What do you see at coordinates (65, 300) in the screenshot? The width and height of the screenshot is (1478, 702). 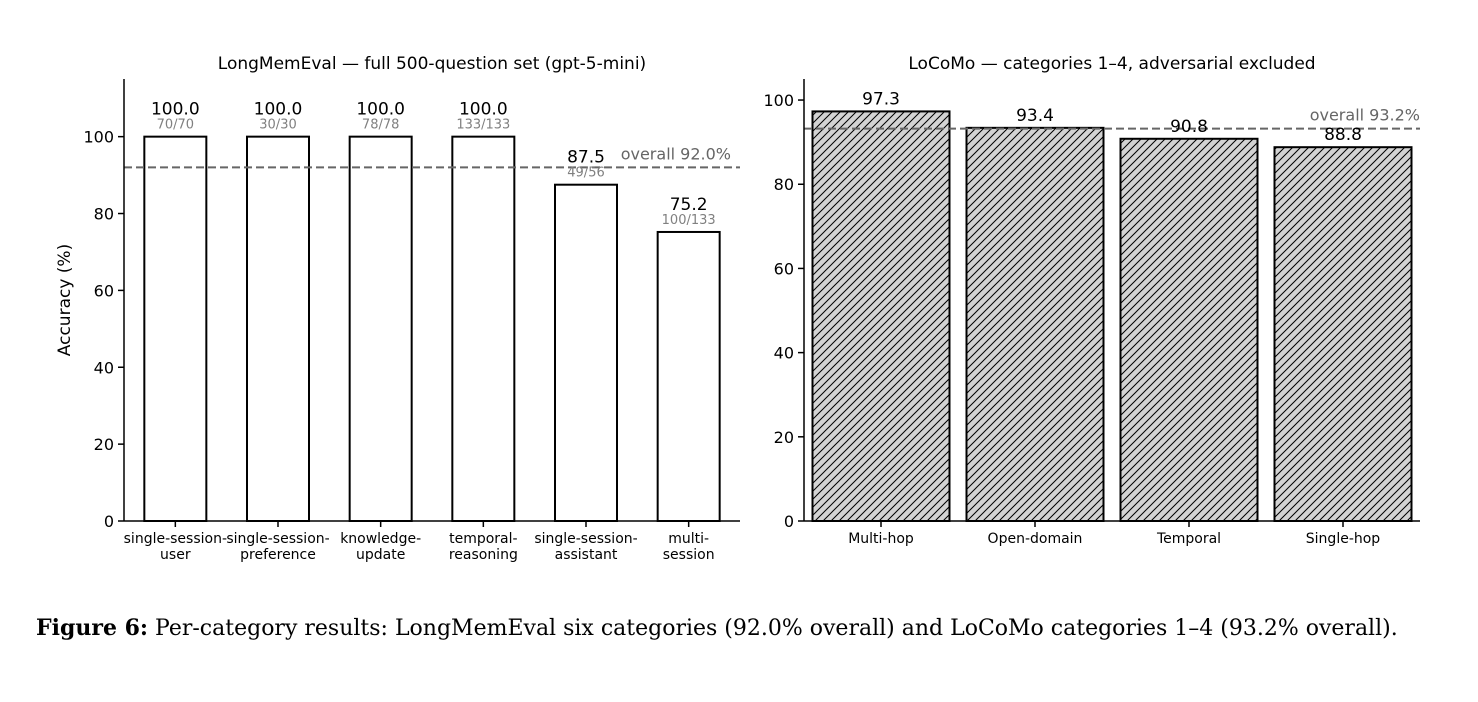 I see `y-axis-label: Accuracy (%)` at bounding box center [65, 300].